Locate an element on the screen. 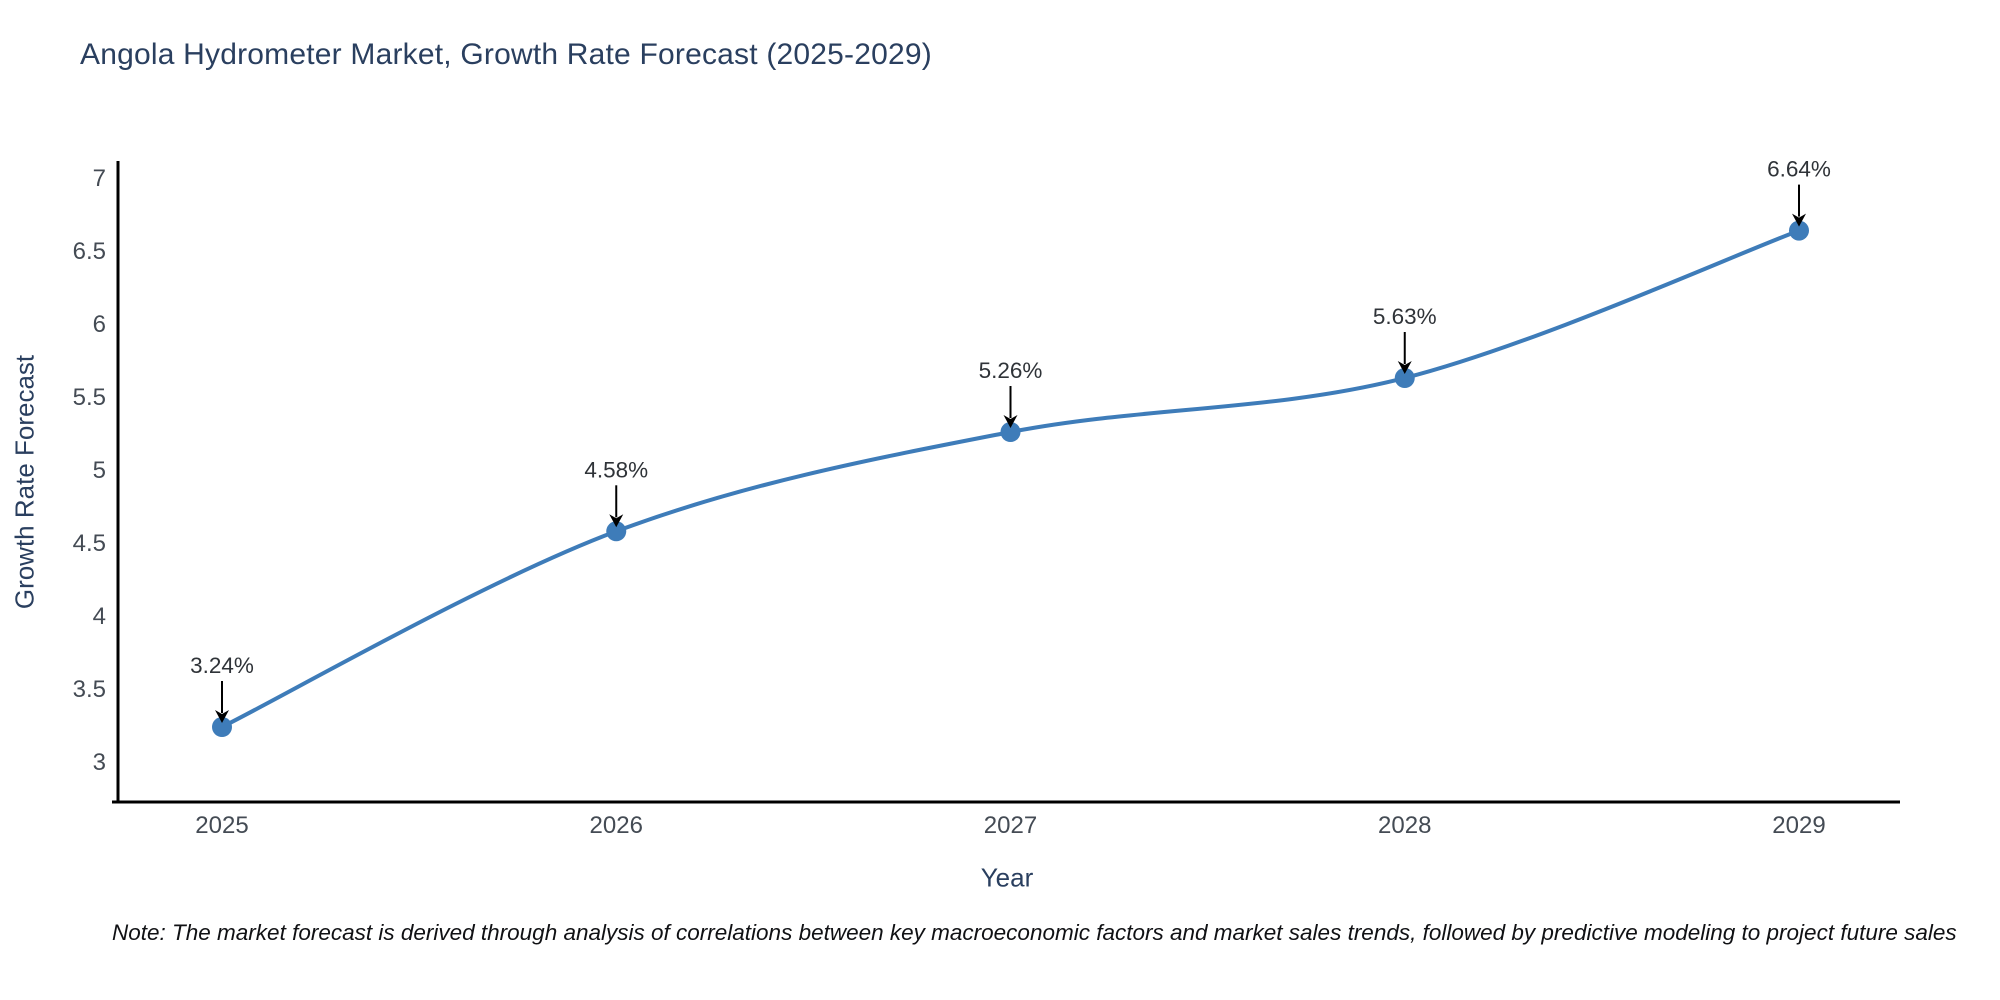 This screenshot has height=1000, width=2000. data-point-label: 5.26% is located at coordinates (1011, 370).